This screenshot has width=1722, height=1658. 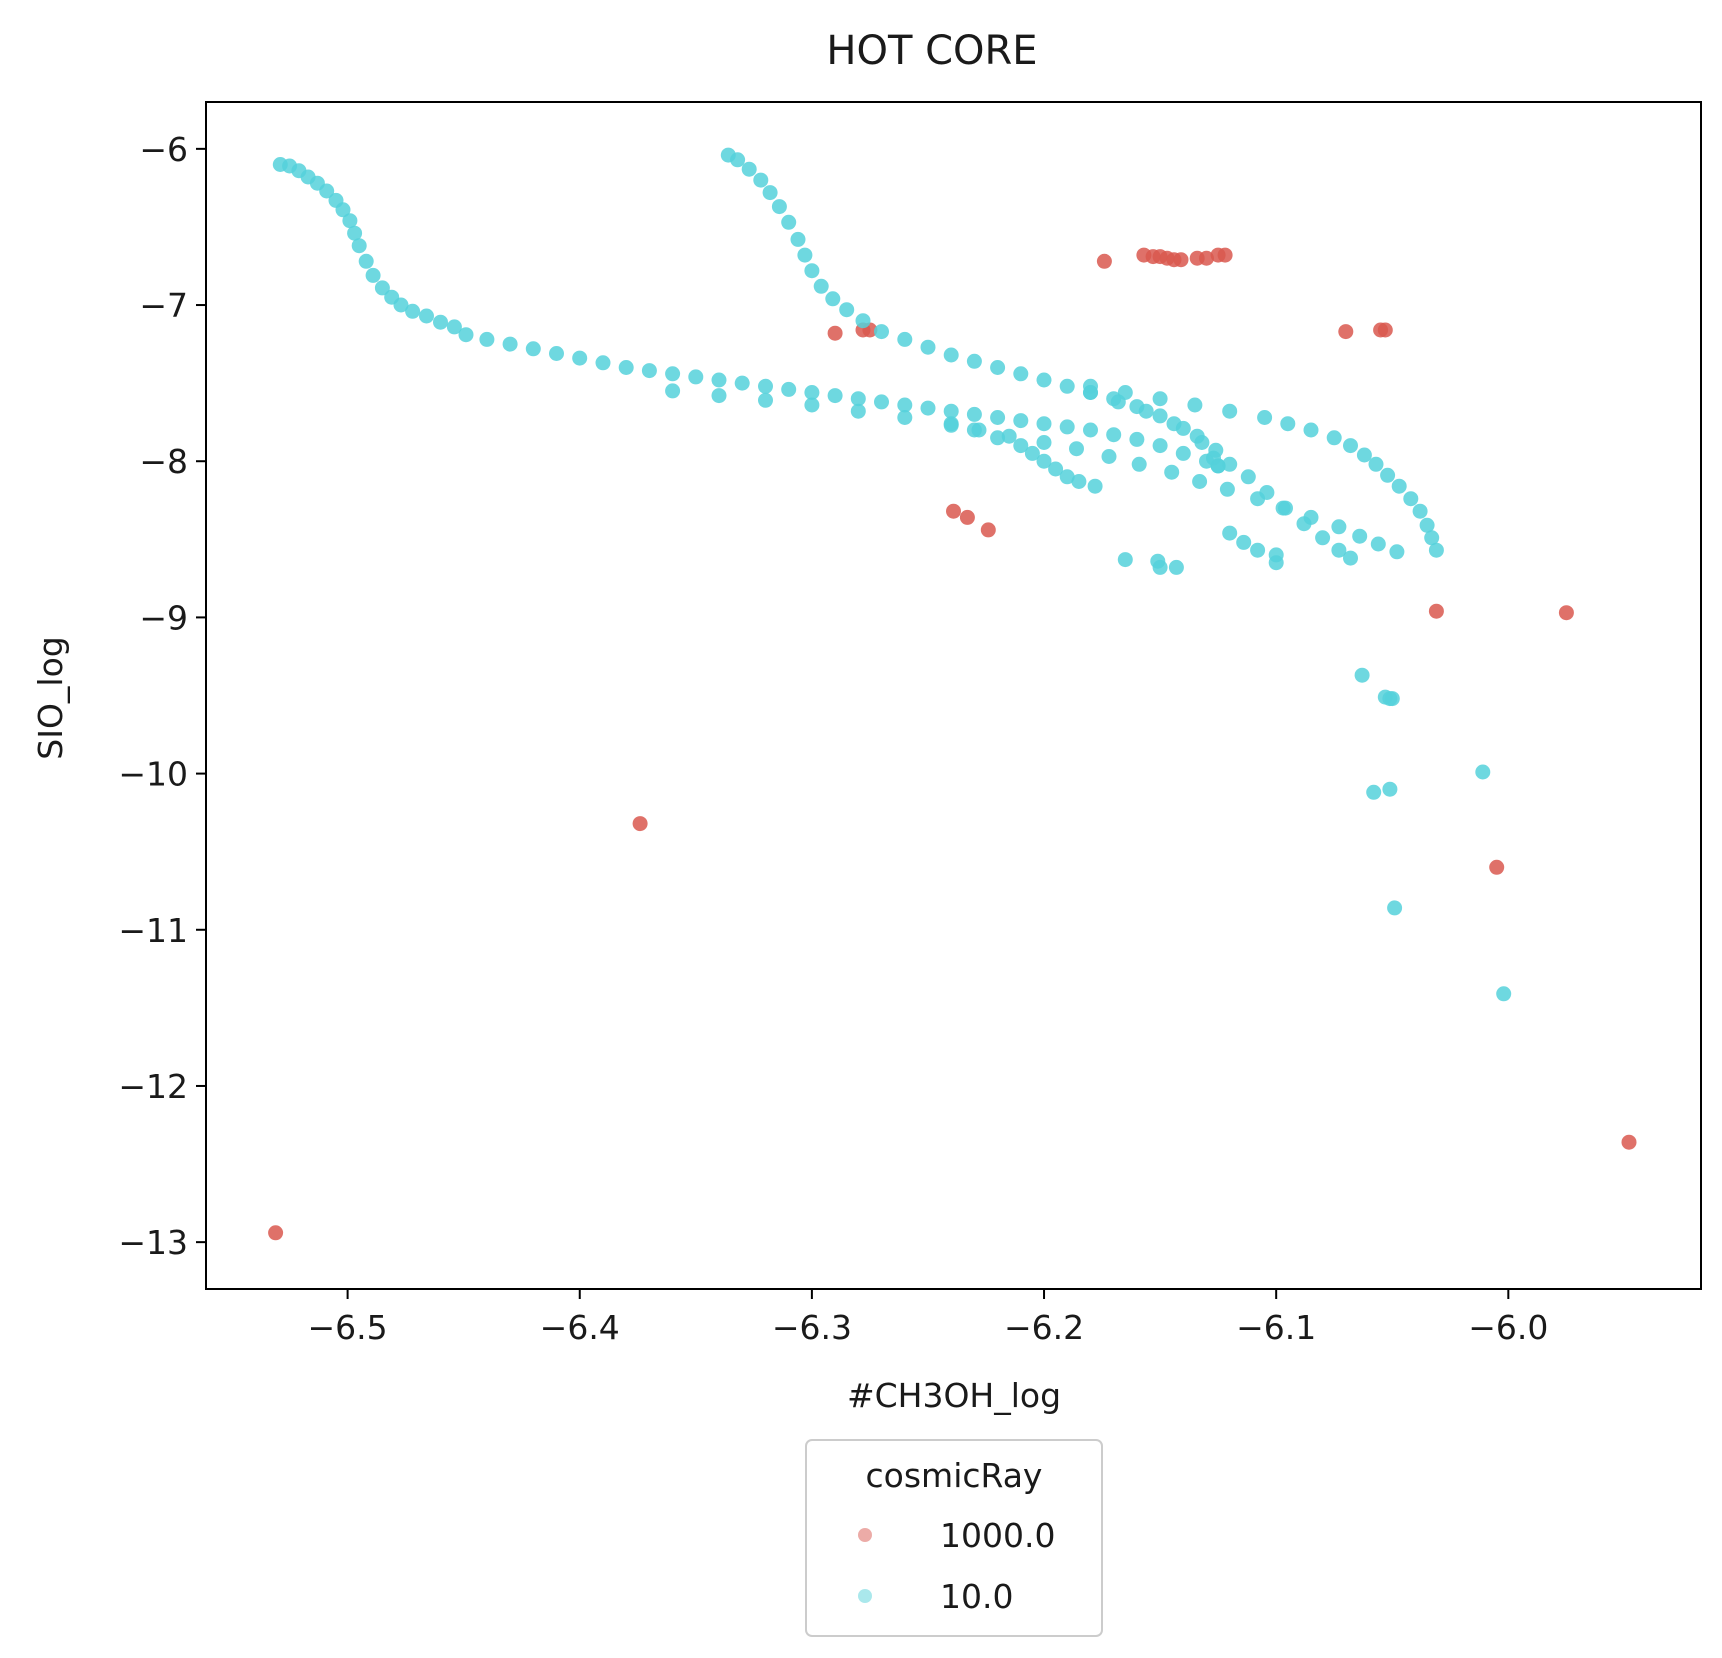 I want to click on x-tick-label-3: −6.2, so click(x=1044, y=1327).